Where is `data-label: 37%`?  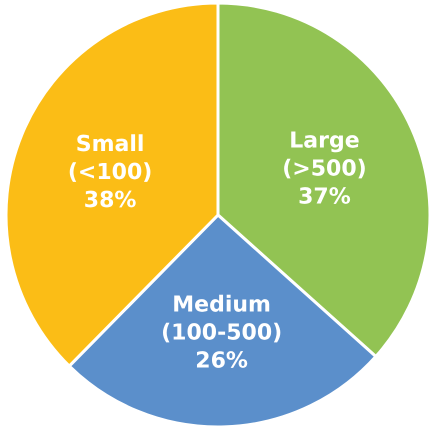 data-label: 37% is located at coordinates (324, 197).